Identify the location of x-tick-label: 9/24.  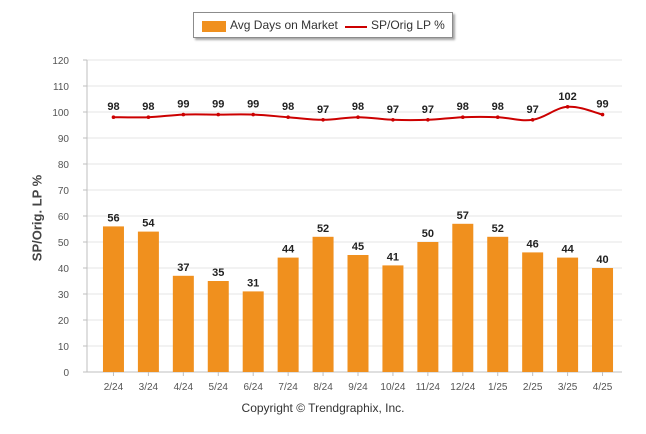
(358, 387).